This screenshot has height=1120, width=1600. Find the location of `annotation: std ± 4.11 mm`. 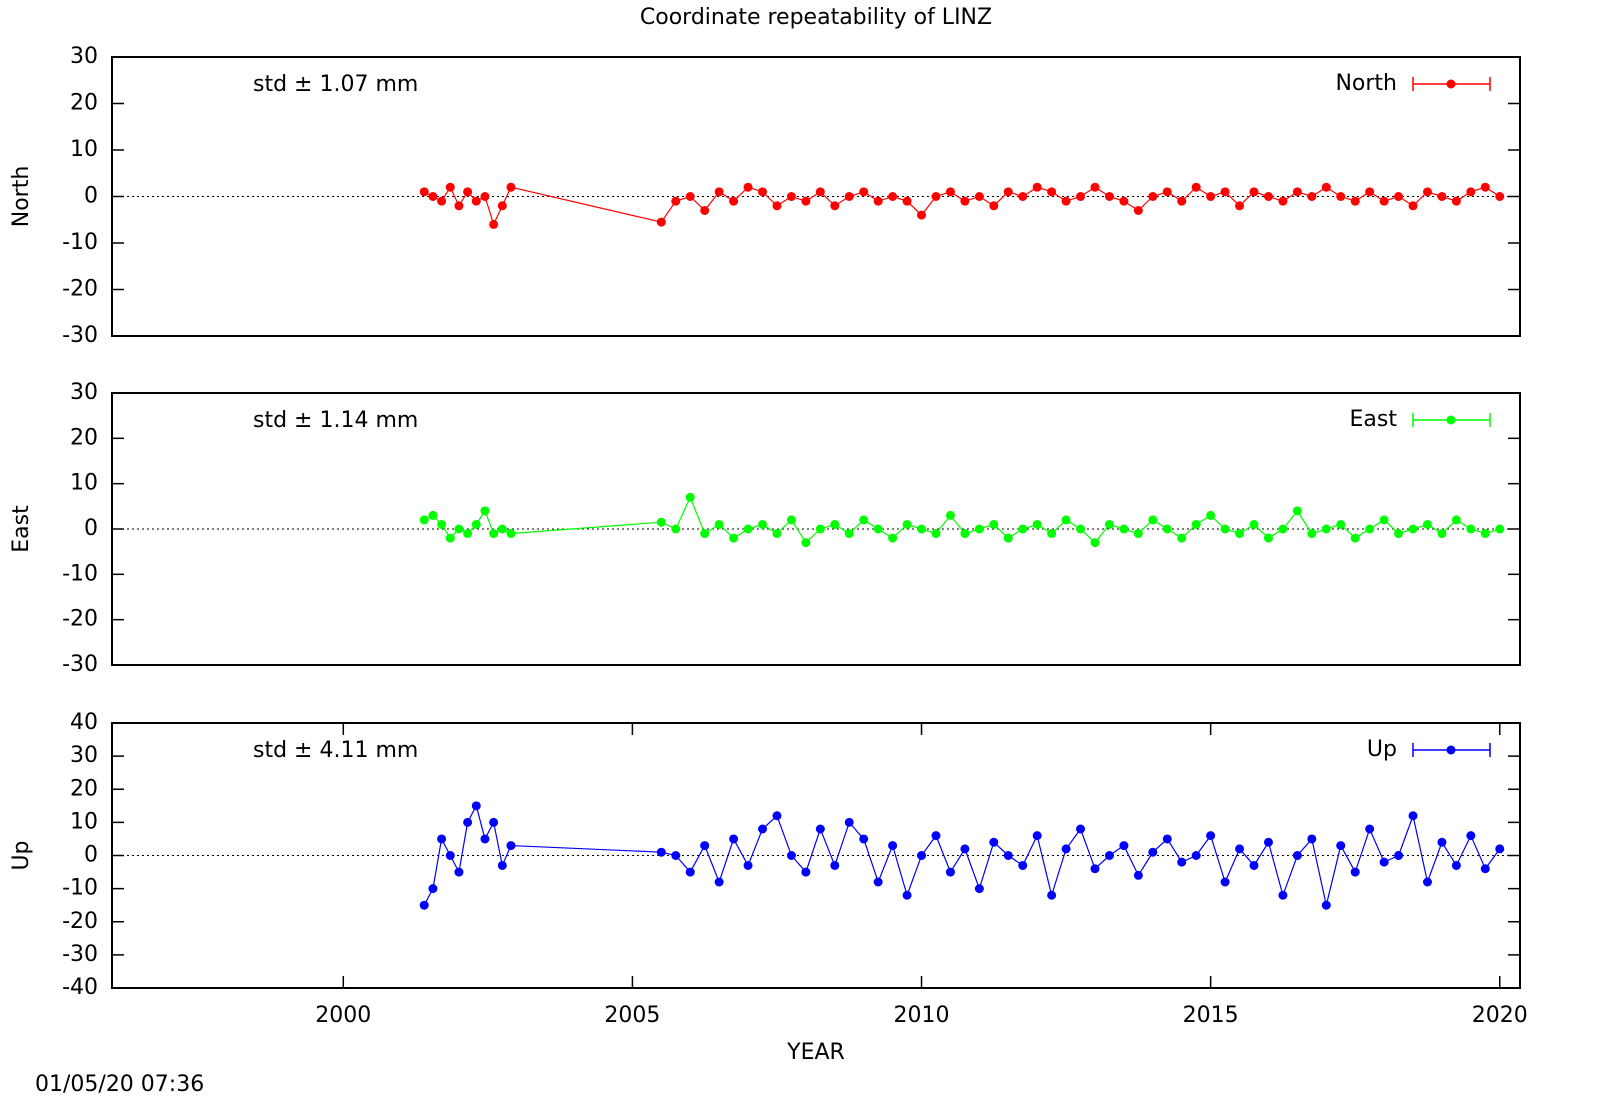

annotation: std ± 4.11 mm is located at coordinates (335, 750).